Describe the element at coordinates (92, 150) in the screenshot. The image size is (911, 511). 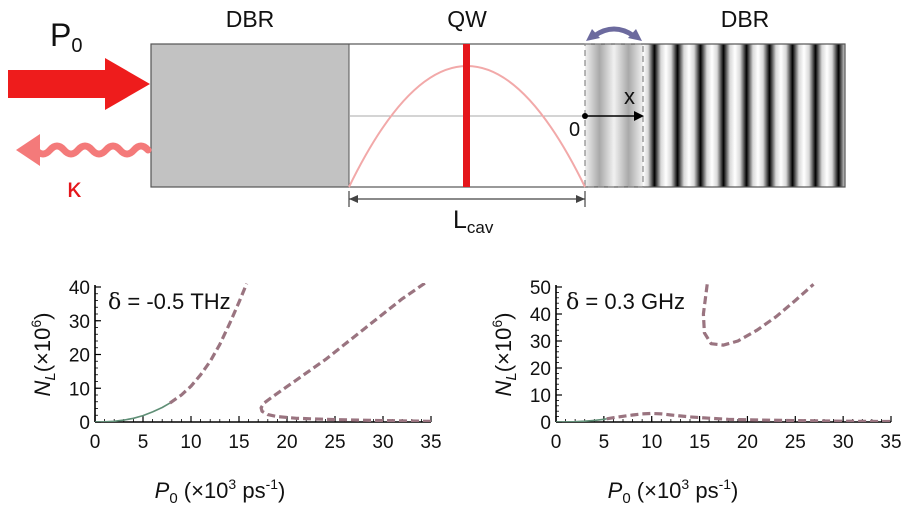
I see `loss-wave-arrow` at that location.